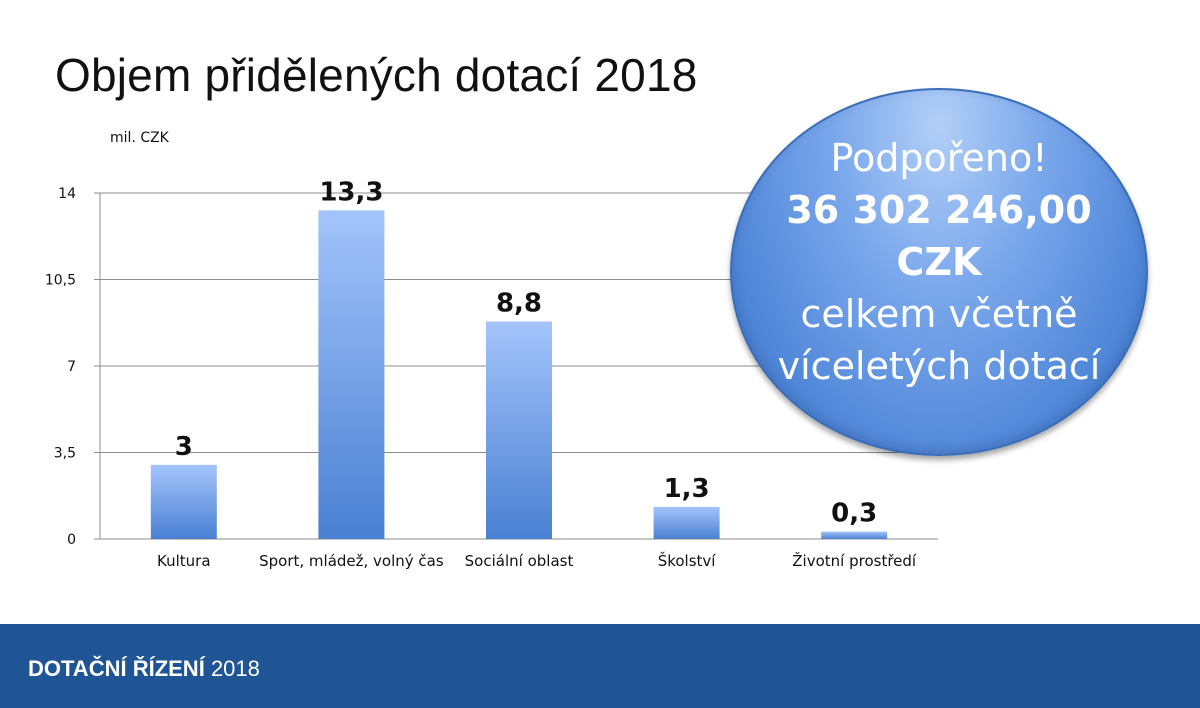  I want to click on y-tick-label: 10,5, so click(60, 281).